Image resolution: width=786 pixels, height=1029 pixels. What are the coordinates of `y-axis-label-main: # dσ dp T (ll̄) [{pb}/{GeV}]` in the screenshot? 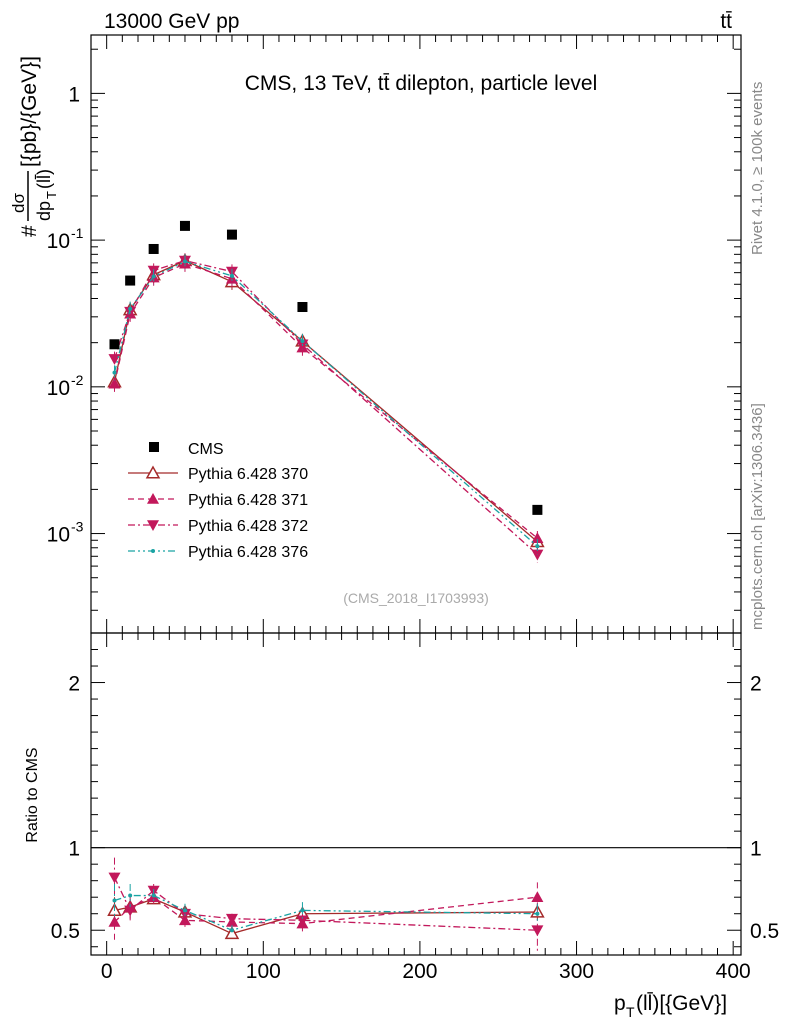 It's located at (34, 146).